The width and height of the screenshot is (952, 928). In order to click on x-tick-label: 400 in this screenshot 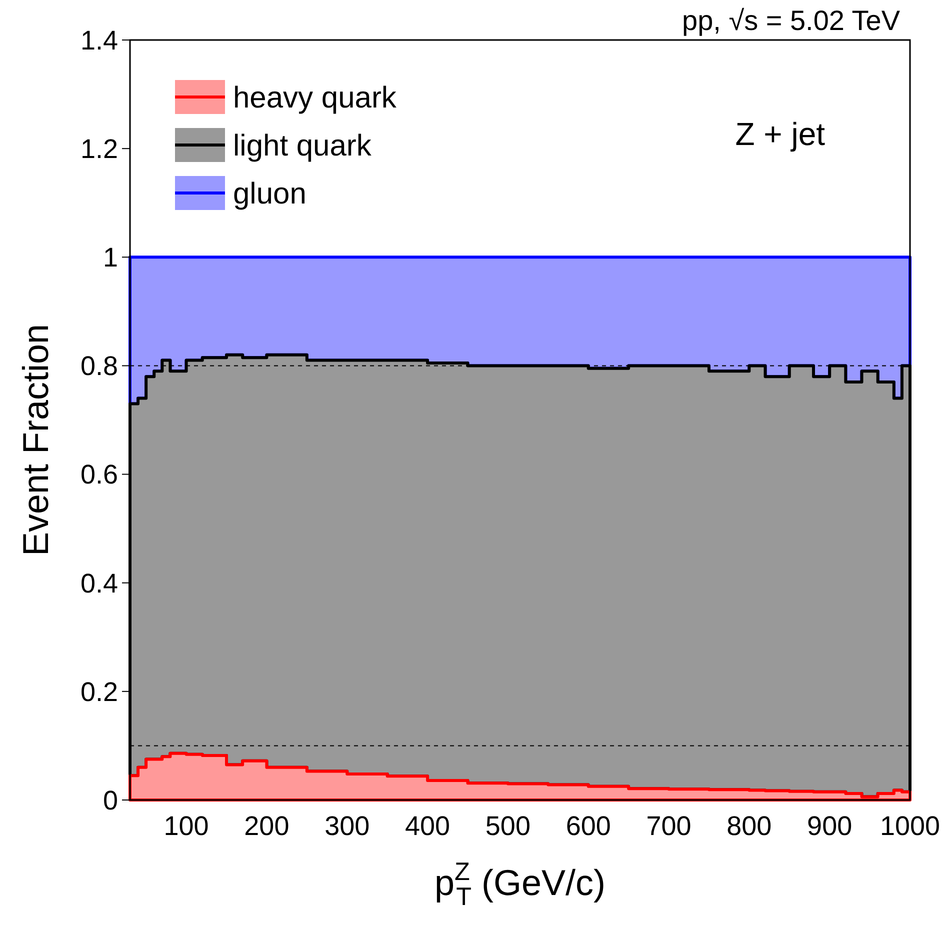, I will do `click(427, 826)`.